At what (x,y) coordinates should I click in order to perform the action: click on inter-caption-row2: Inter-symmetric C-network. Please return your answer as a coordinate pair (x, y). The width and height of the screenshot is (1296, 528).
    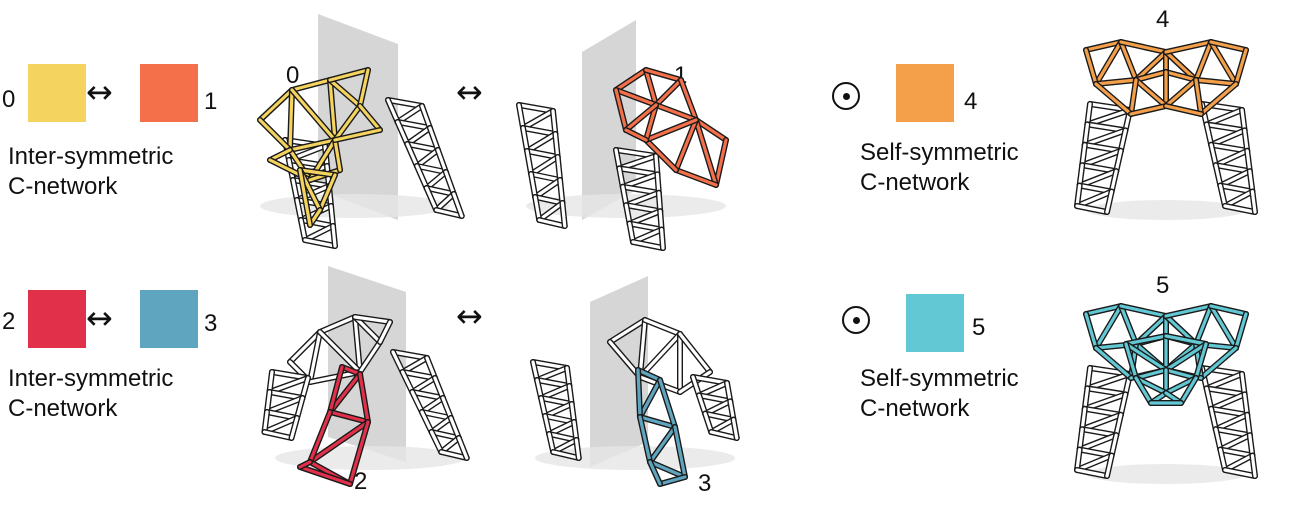
    Looking at the image, I should click on (90, 394).